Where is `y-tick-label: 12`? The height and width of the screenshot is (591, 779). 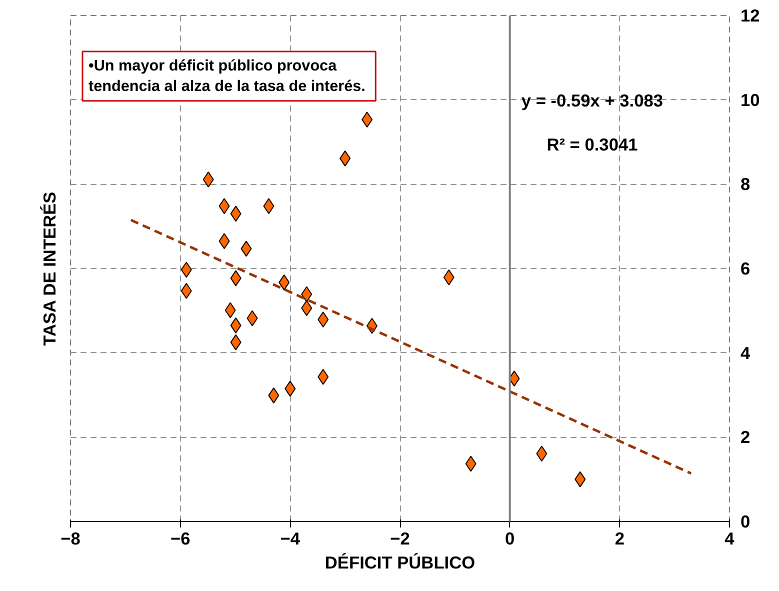 y-tick-label: 12 is located at coordinates (750, 16).